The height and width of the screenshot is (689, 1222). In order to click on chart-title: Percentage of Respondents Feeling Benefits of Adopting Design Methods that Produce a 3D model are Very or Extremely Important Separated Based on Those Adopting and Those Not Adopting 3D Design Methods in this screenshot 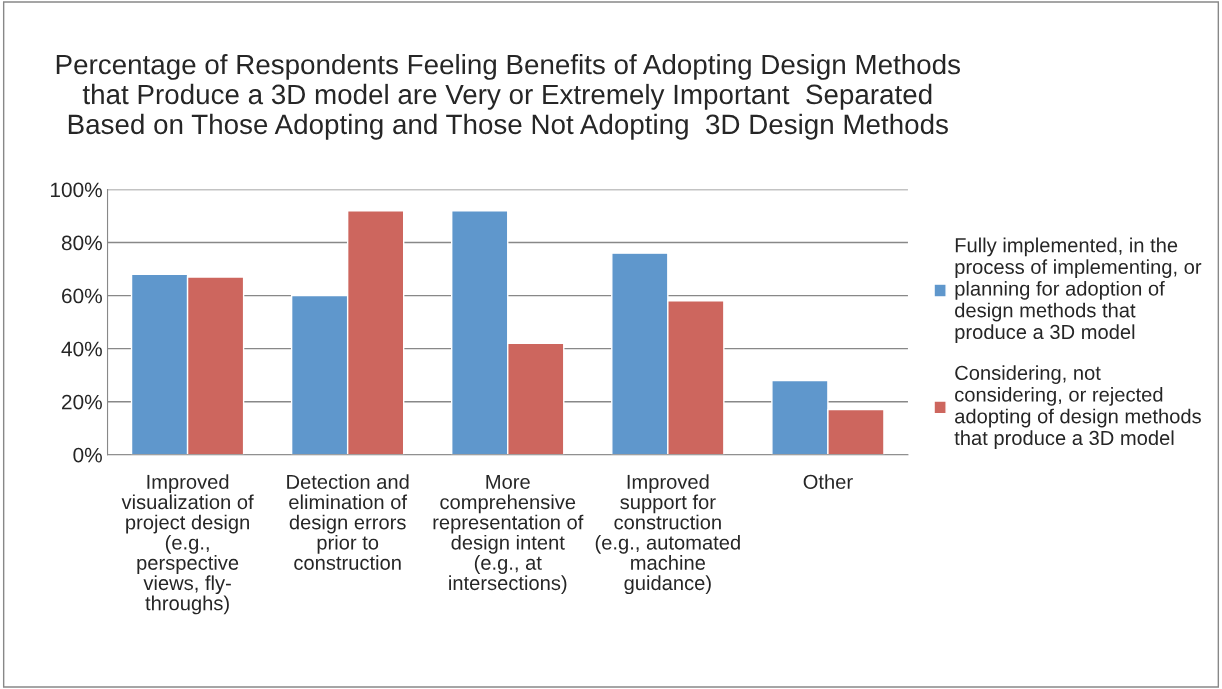, I will do `click(508, 96)`.